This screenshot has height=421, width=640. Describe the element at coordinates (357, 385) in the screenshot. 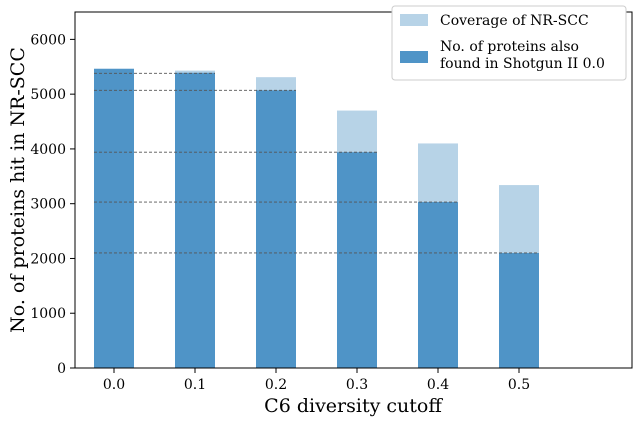

I see `x-tick-label-0.3: 0.3` at that location.